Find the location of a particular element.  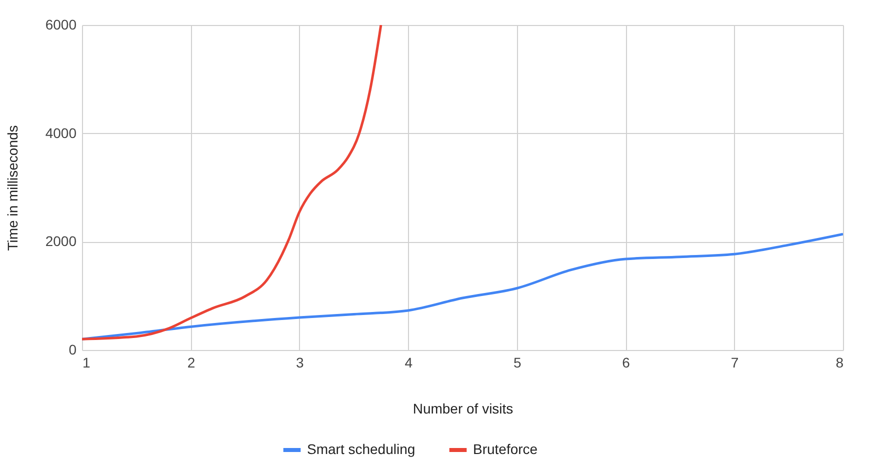

x-tick-label: 7 is located at coordinates (734, 362).